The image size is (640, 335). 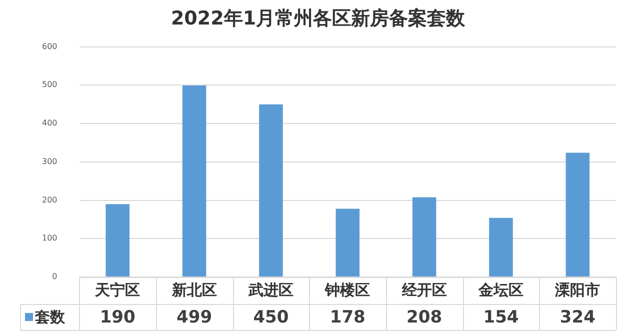 What do you see at coordinates (578, 317) in the screenshot?
I see `data-label: 324` at bounding box center [578, 317].